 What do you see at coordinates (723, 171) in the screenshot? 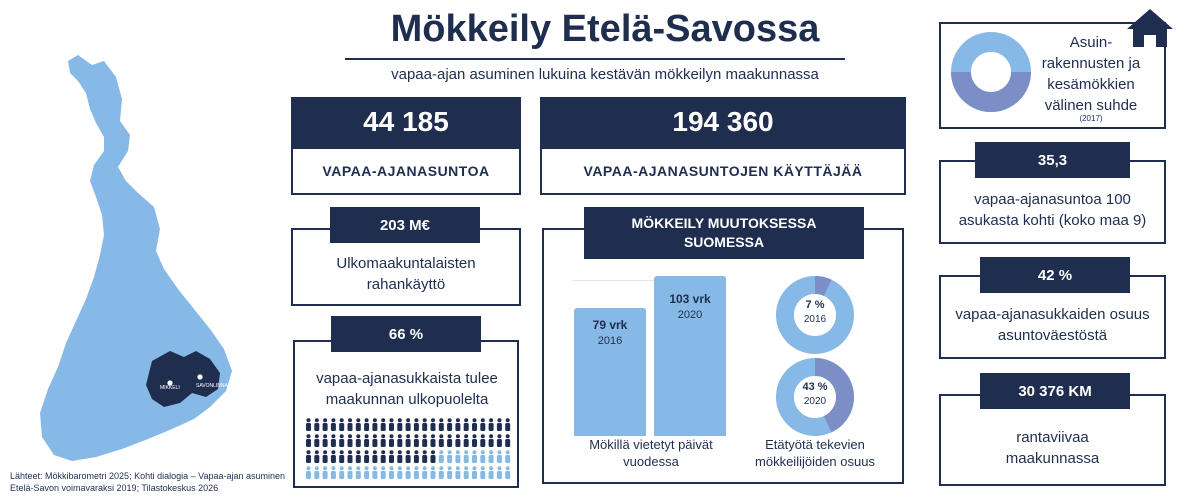
I see `users-label: VAPAA-AJANASUNTOJEN KÄYTTÄJÄÄ` at bounding box center [723, 171].